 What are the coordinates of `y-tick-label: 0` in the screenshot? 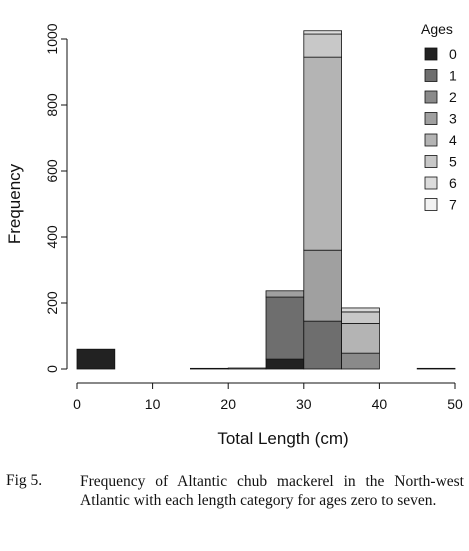 It's located at (52, 369).